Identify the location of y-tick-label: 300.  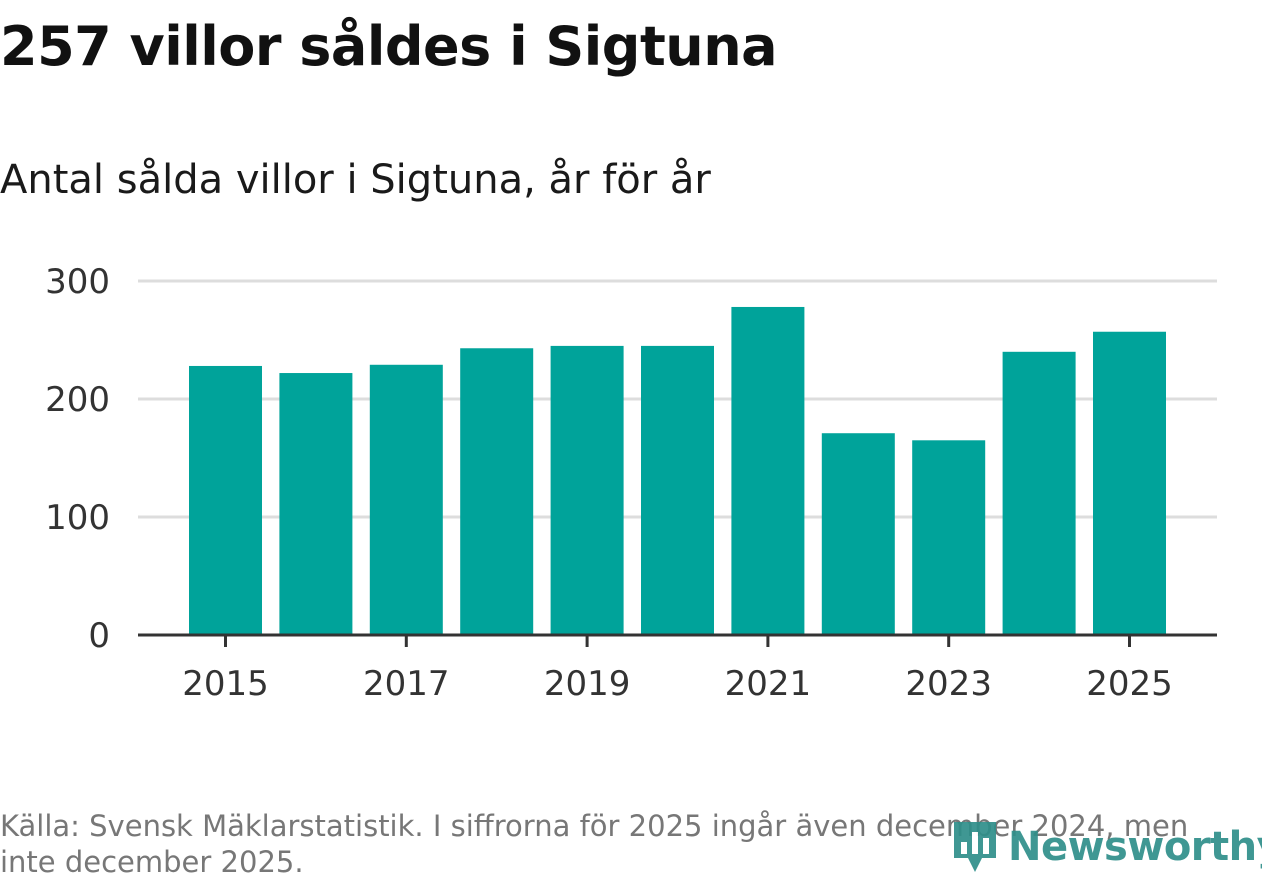
(77, 282).